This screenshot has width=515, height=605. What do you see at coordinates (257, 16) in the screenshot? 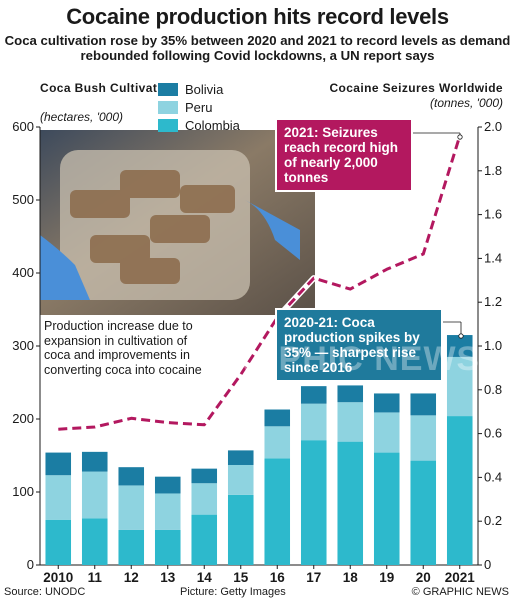
I see `chart-title: Cocaine production hits record levels` at bounding box center [257, 16].